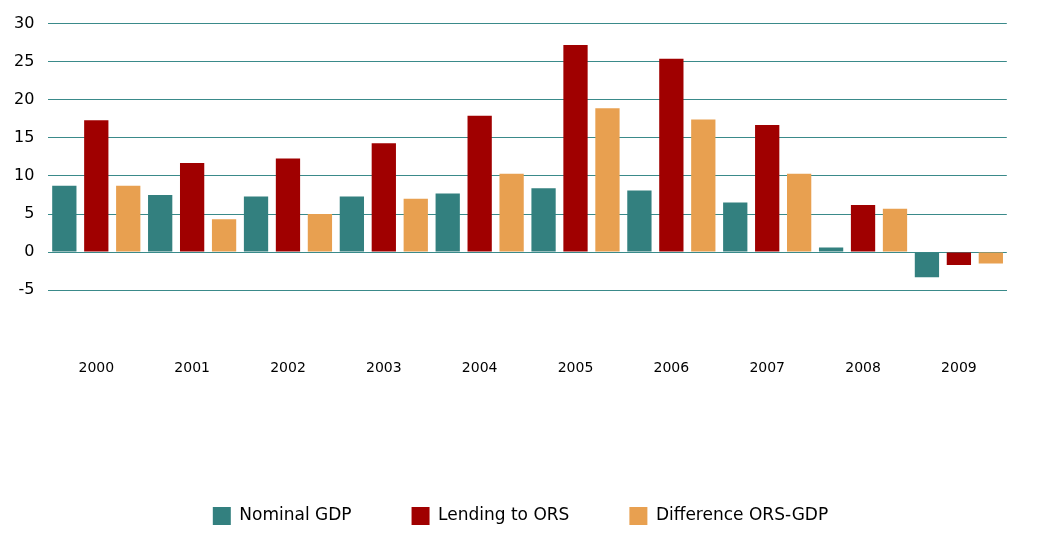 The width and height of the screenshot is (1047, 535). What do you see at coordinates (24, 98) in the screenshot?
I see `y-tick-label: 20` at bounding box center [24, 98].